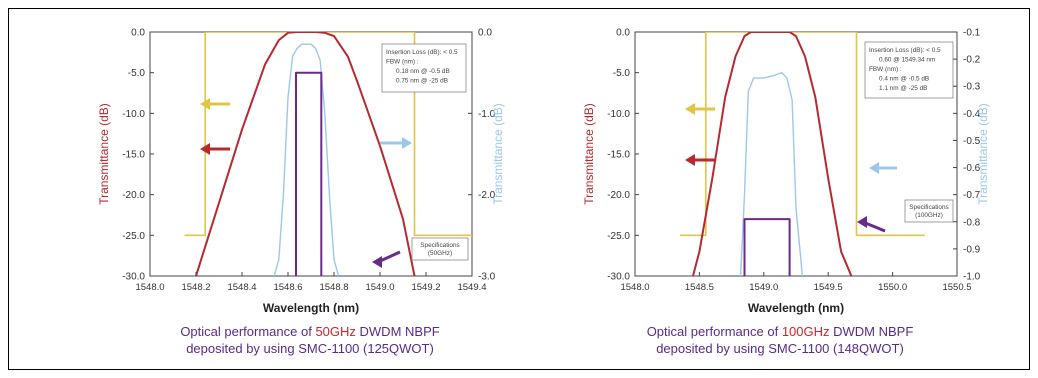 Image resolution: width=1038 pixels, height=378 pixels. I want to click on y2-tick-label: -0.6, so click(972, 168).